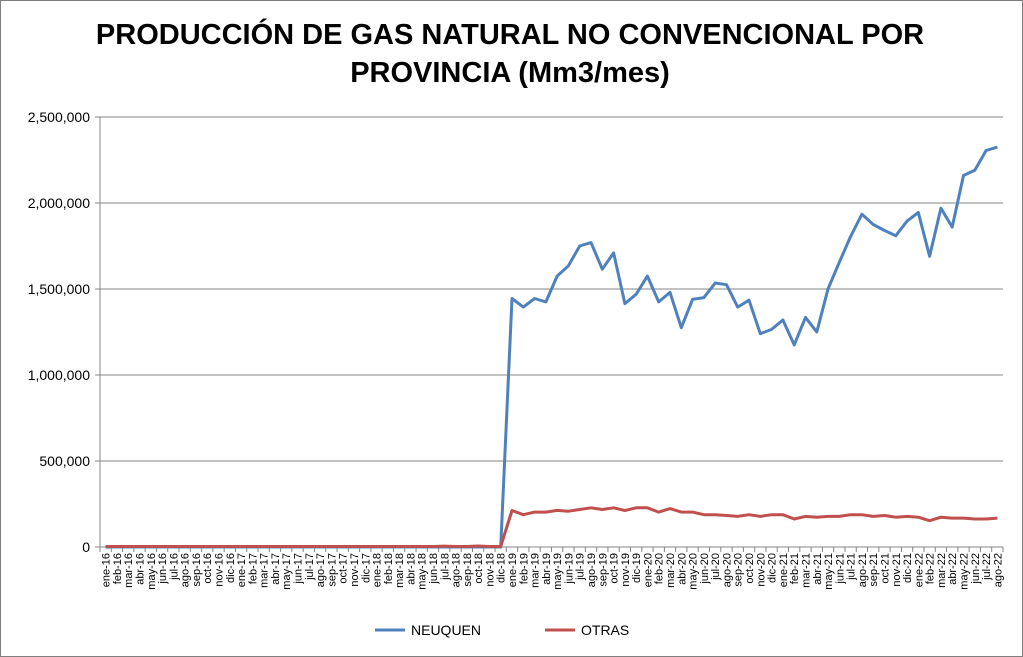  Describe the element at coordinates (59, 117) in the screenshot. I see `y-tick-label: 2,500,000` at that location.